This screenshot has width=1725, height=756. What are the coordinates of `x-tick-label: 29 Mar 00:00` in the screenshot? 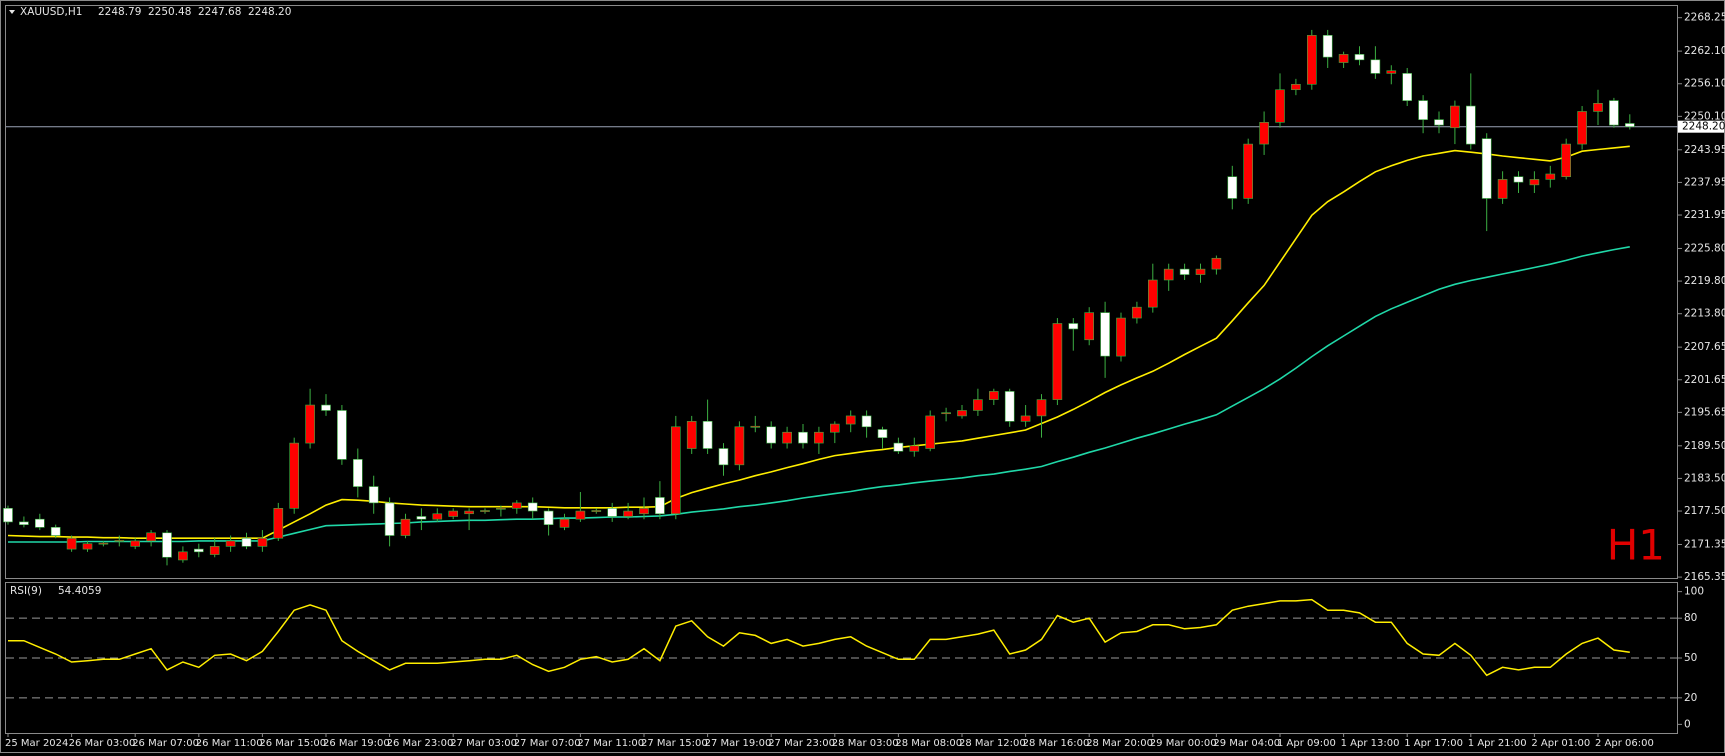 It's located at (1183, 743).